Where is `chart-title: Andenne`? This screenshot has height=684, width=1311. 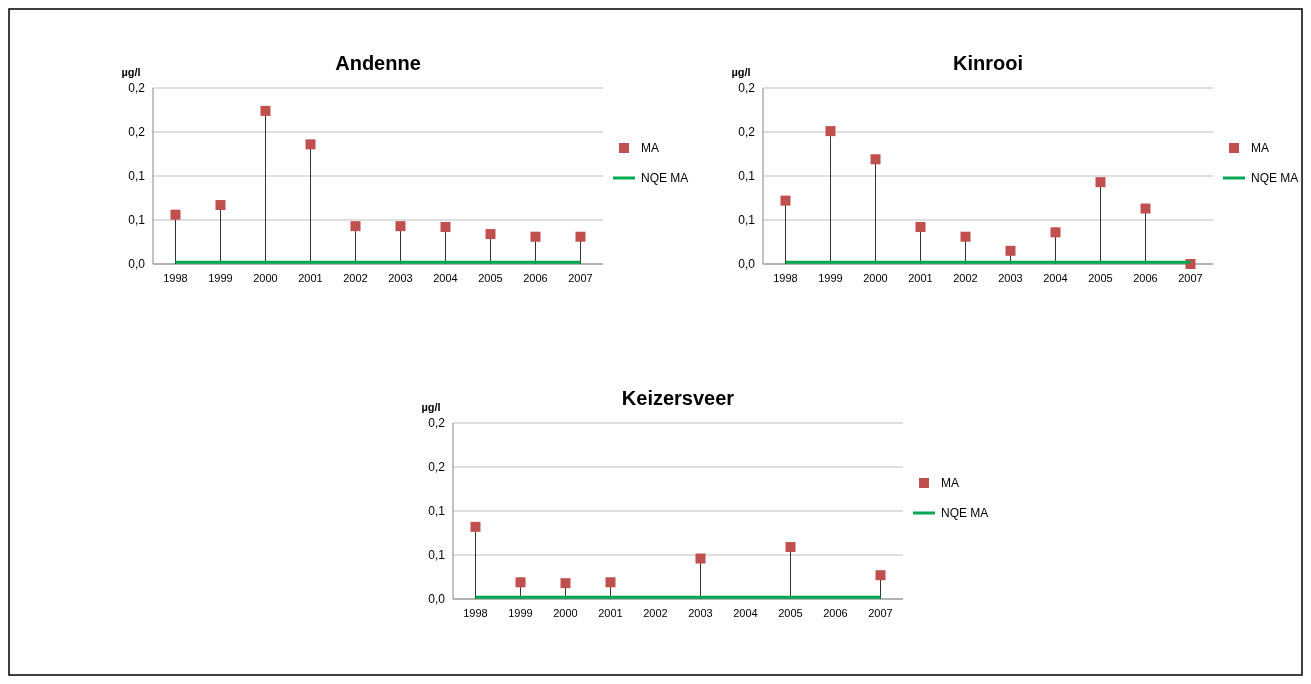
chart-title: Andenne is located at coordinates (378, 63).